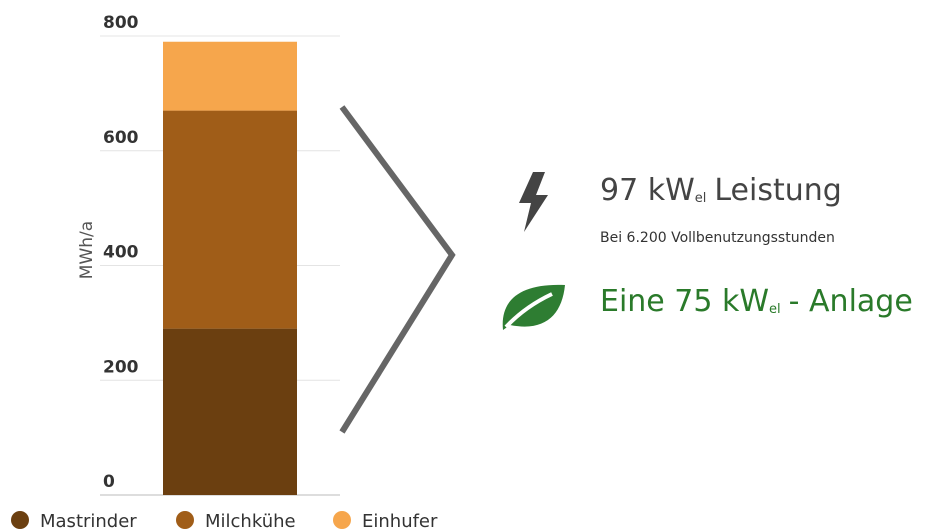 The width and height of the screenshot is (948, 532). What do you see at coordinates (87, 250) in the screenshot?
I see `y-axis-label: MWh/a` at bounding box center [87, 250].